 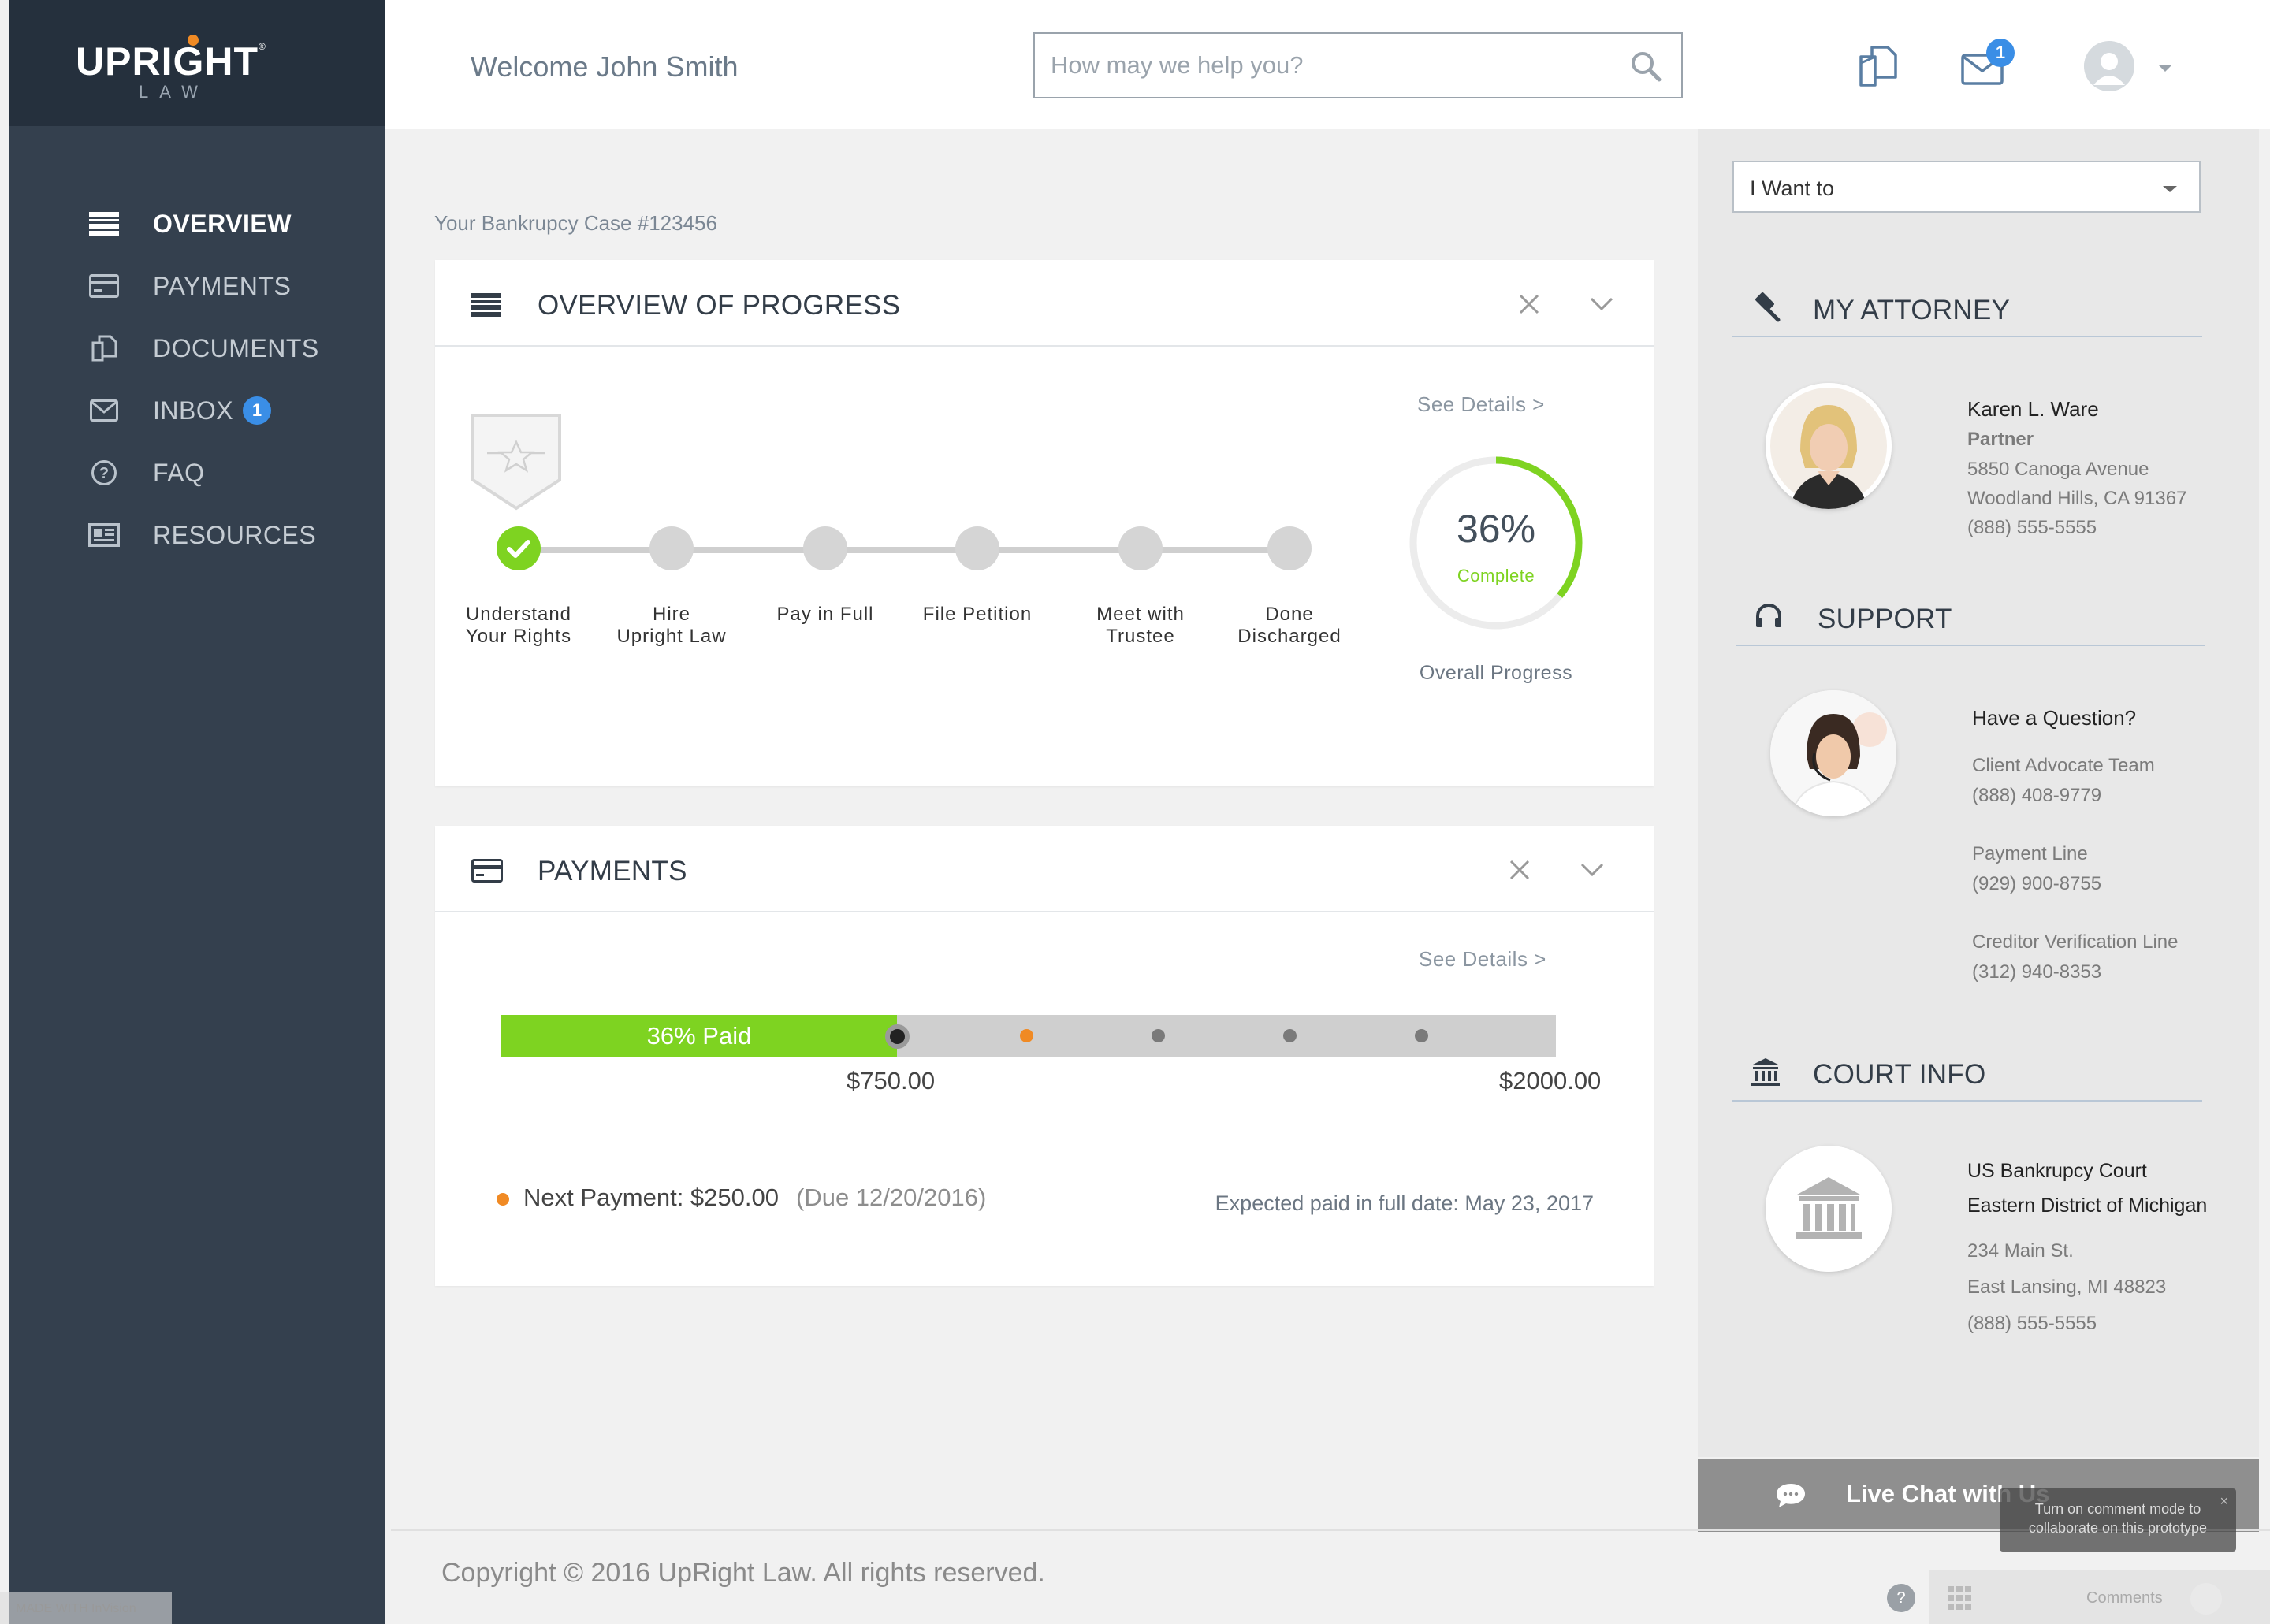 What do you see at coordinates (1970, 614) in the screenshot?
I see `support-section-header: SUPPORT` at bounding box center [1970, 614].